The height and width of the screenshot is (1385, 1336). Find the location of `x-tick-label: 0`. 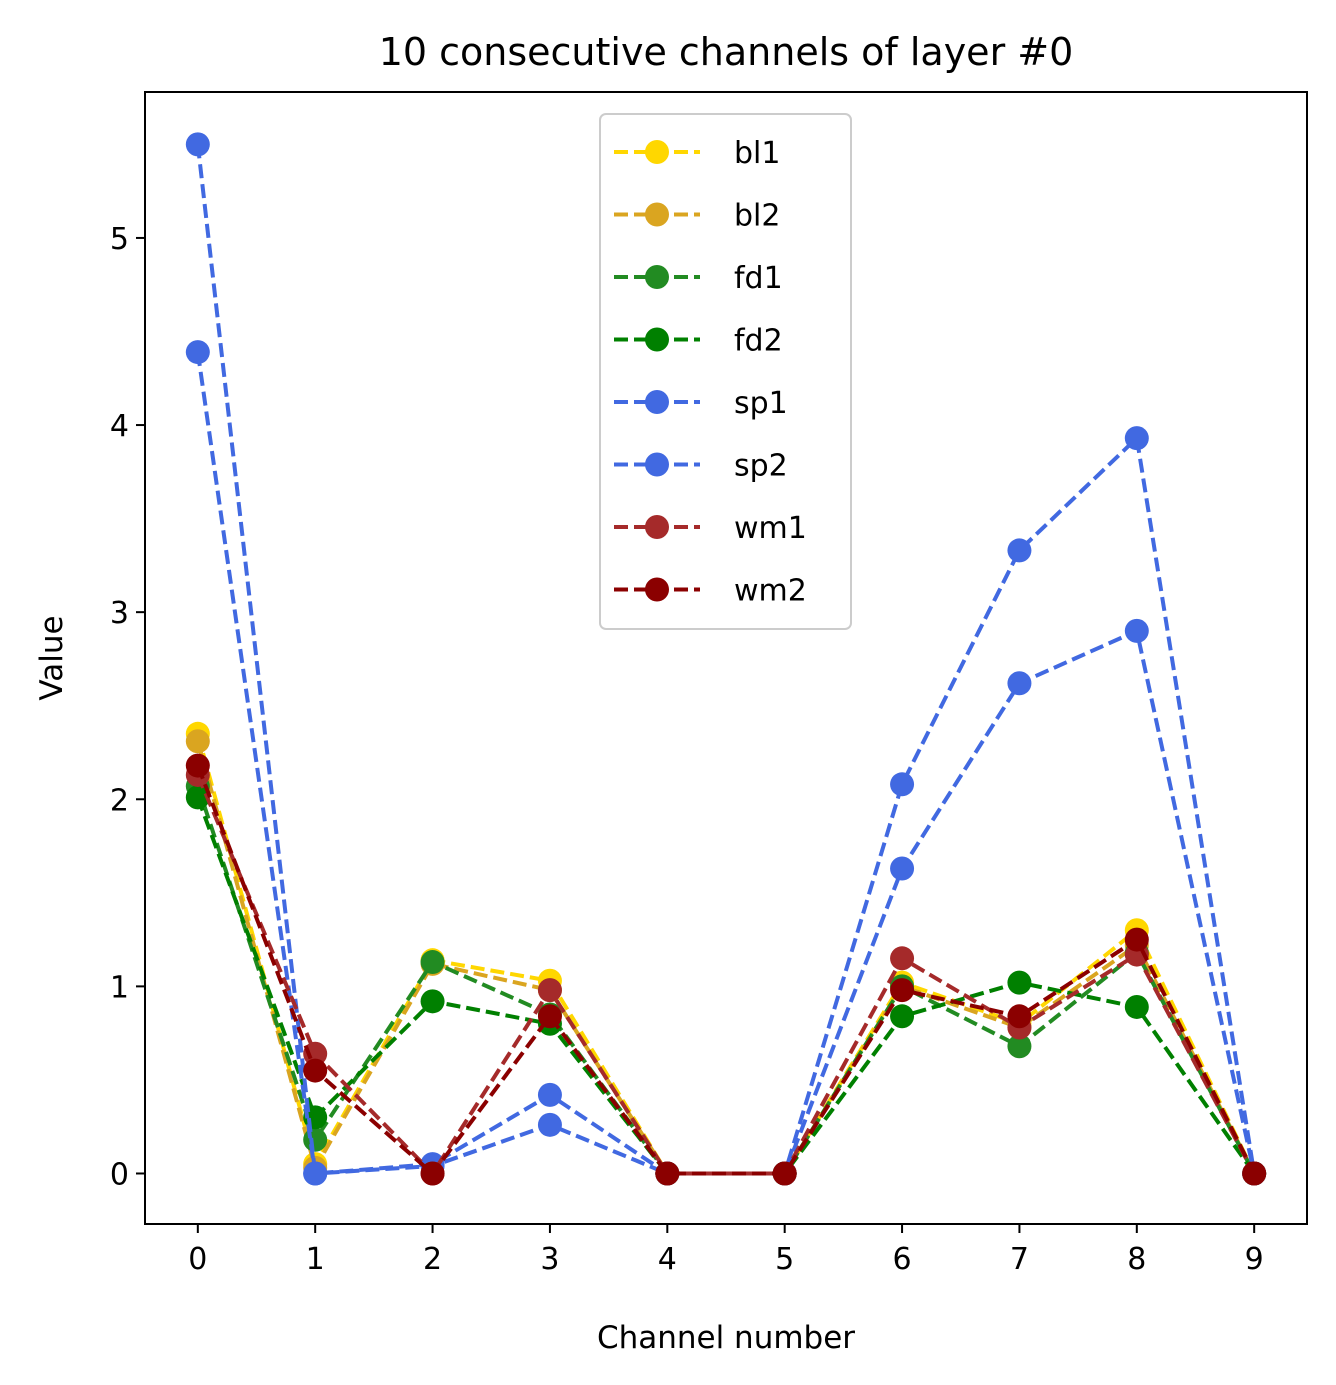

x-tick-label: 0 is located at coordinates (197, 1259).